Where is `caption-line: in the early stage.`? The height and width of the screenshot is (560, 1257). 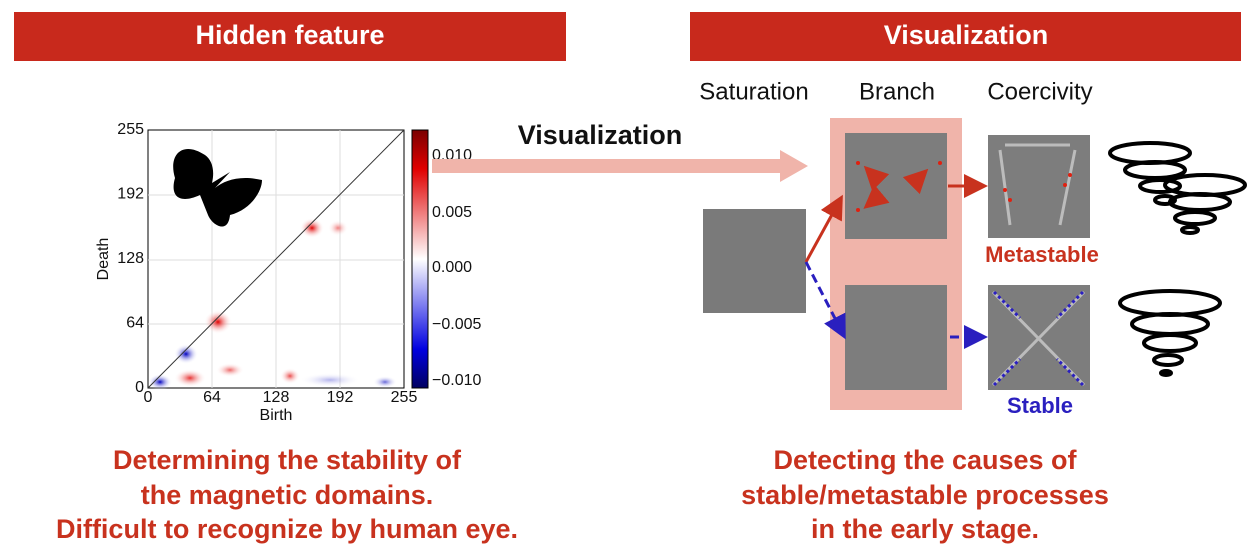 caption-line: in the early stage. is located at coordinates (925, 529).